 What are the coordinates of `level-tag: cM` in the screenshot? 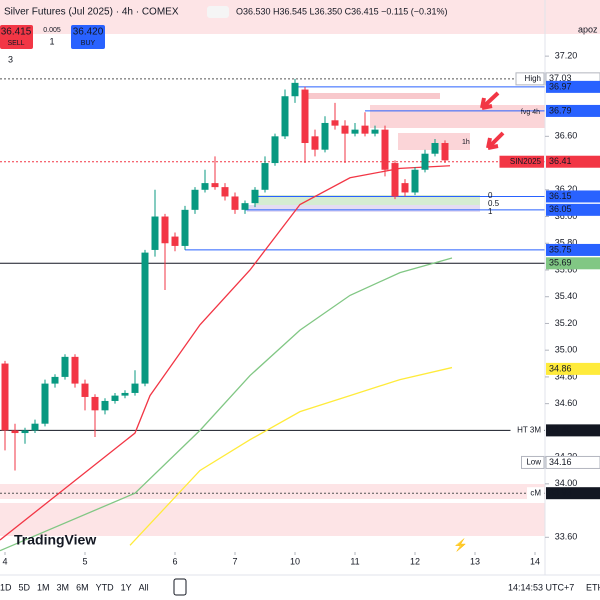 It's located at (535, 492).